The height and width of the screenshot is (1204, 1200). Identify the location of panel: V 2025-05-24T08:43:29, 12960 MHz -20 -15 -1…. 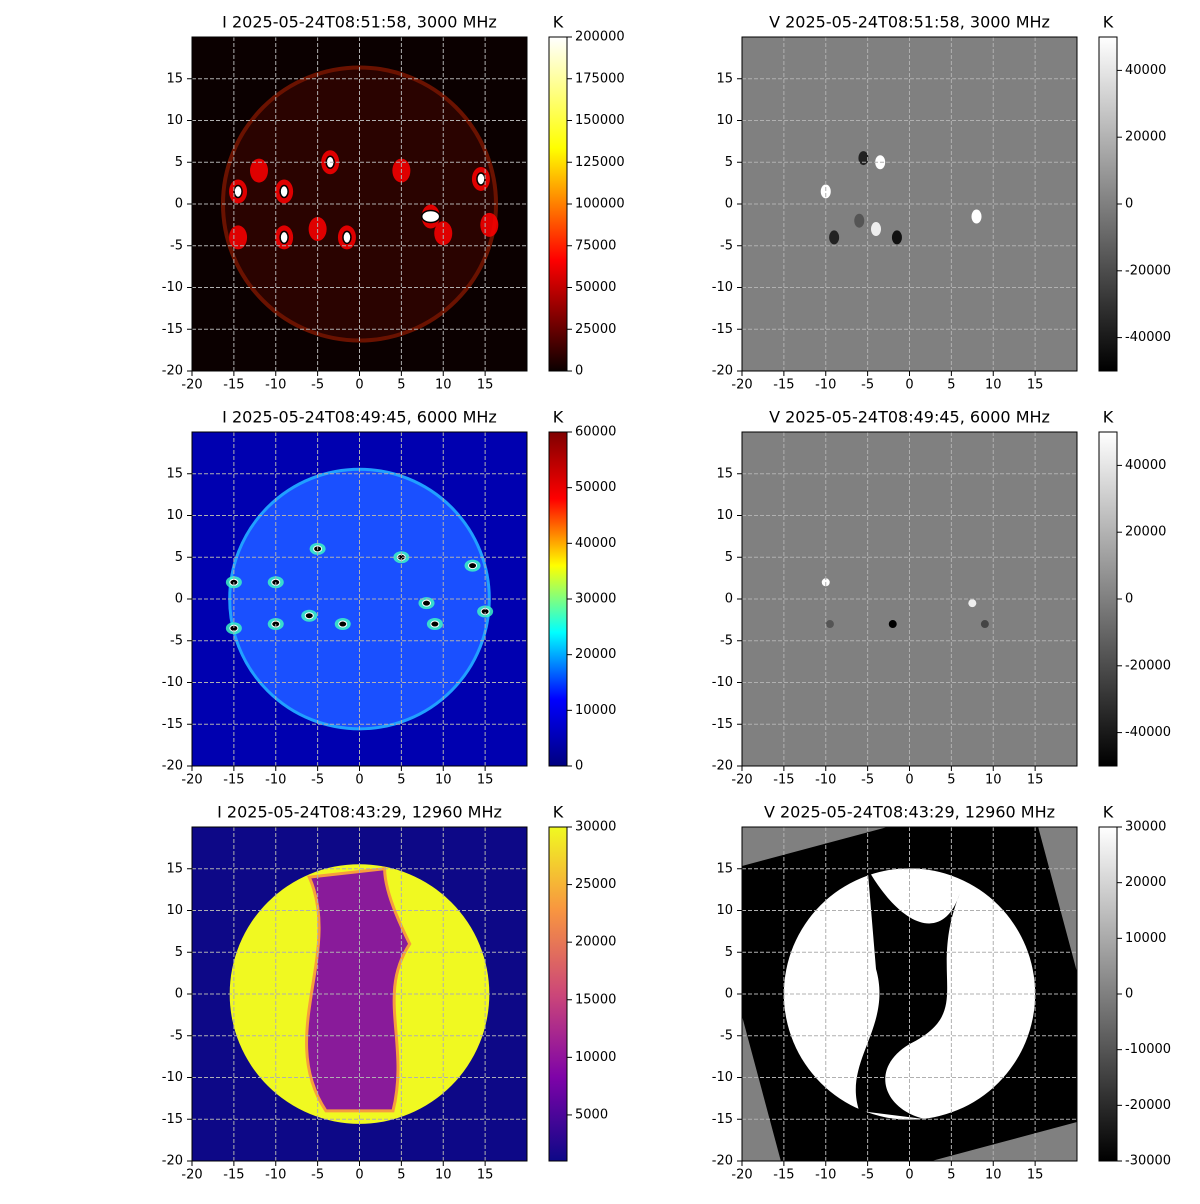
(941, 993).